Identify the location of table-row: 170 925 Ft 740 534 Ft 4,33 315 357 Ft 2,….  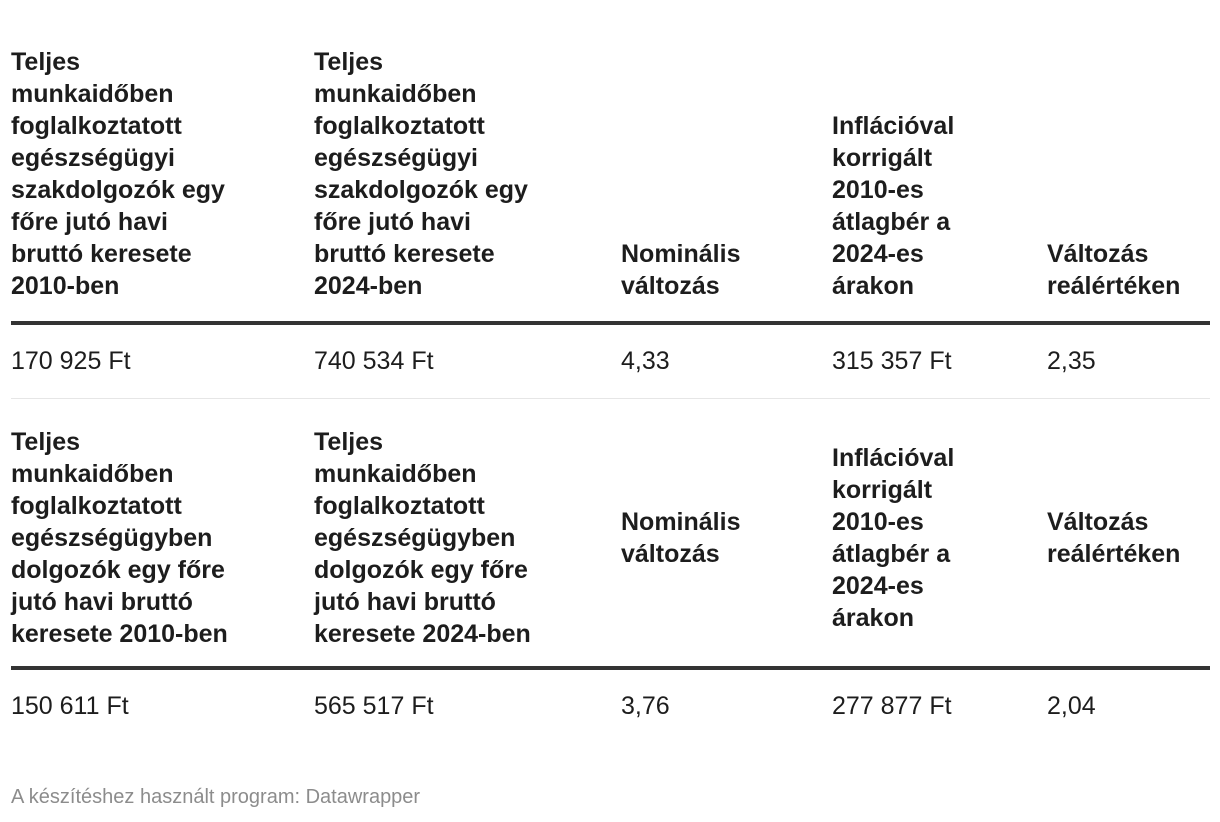
(610, 362).